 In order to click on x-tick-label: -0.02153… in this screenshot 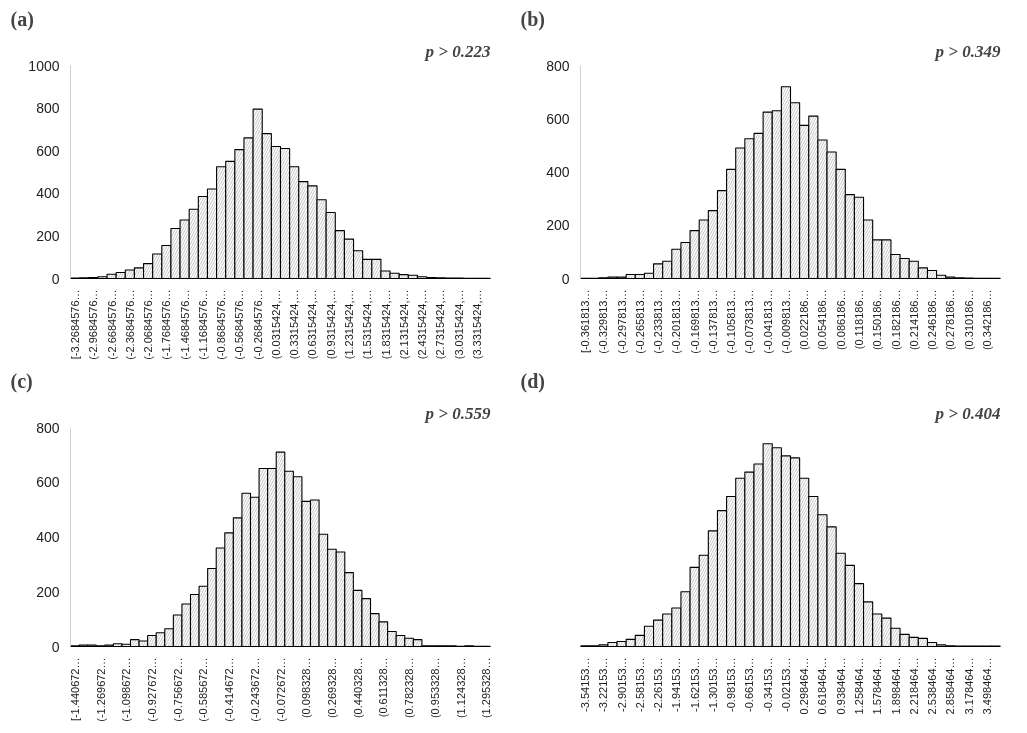, I will do `click(785, 684)`.